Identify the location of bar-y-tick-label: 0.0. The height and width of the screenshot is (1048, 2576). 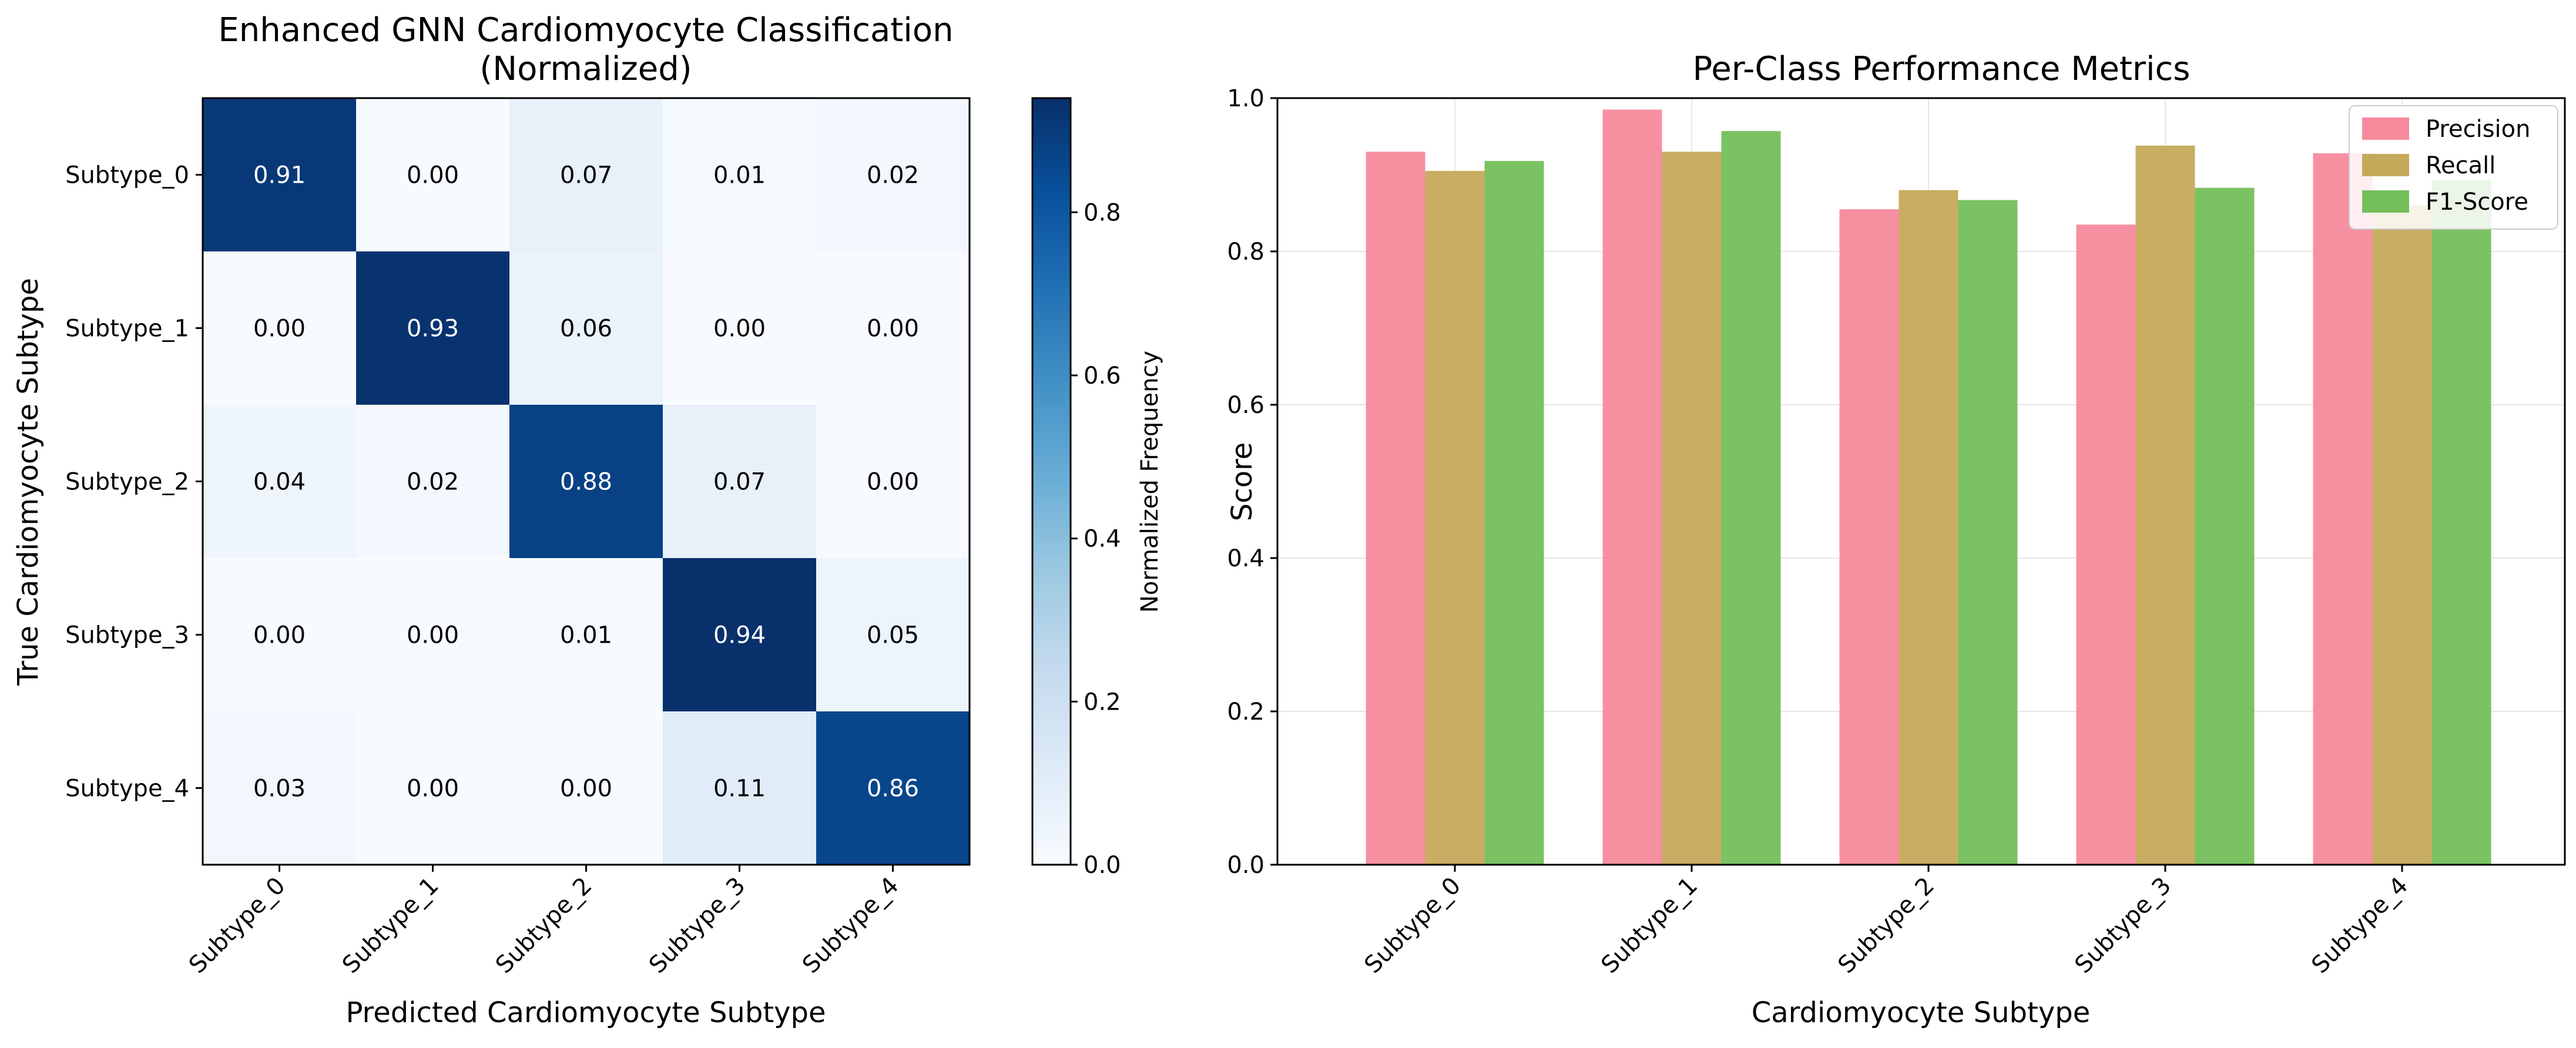
(1245, 866).